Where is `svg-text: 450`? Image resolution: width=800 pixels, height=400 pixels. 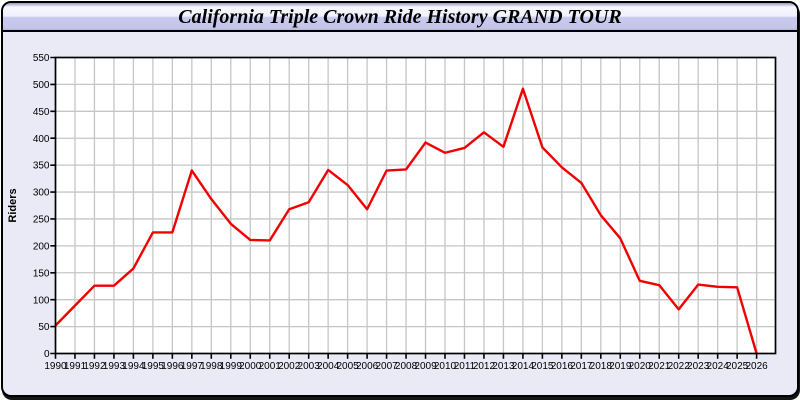 svg-text: 450 is located at coordinates (41, 112).